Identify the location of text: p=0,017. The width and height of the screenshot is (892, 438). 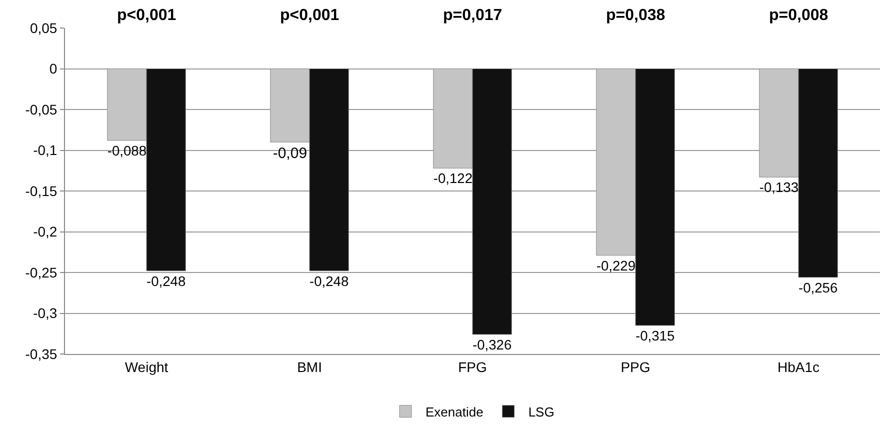
(472, 15).